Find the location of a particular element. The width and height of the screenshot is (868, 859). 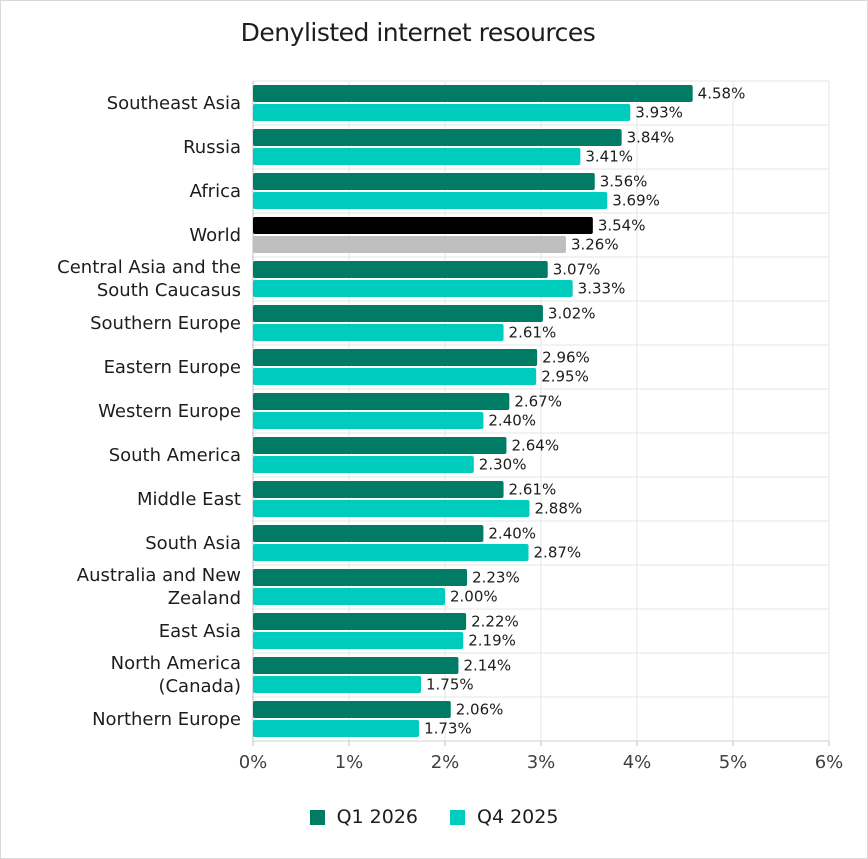

category-label: South Caucasus is located at coordinates (169, 290).